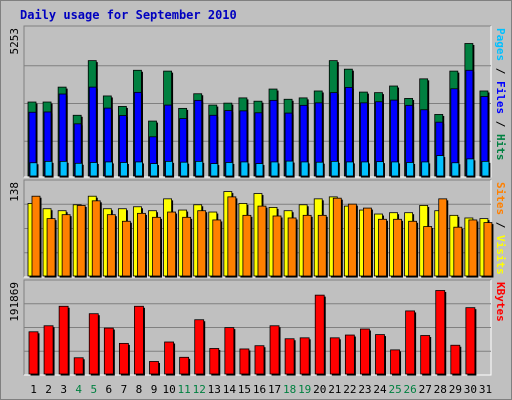 The height and width of the screenshot is (400, 512). Describe the element at coordinates (319, 389) in the screenshot. I see `x-tick-label: 20` at that location.